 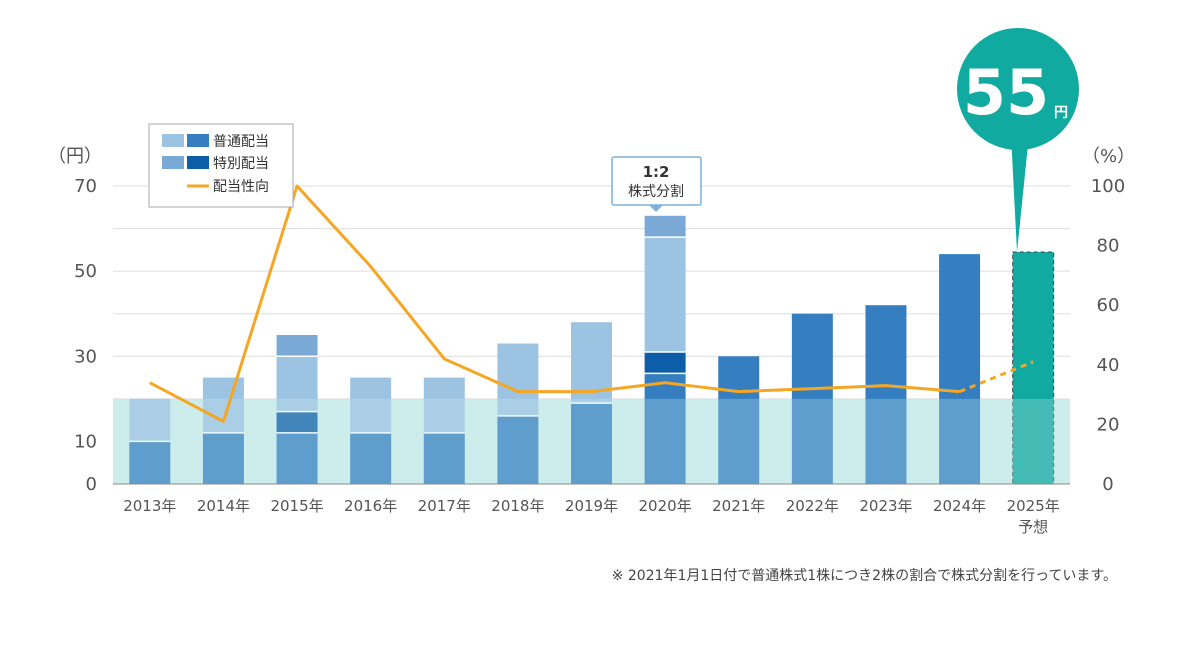 What do you see at coordinates (173, 140) in the screenshot?
I see `legend-swatch-regular-light` at bounding box center [173, 140].